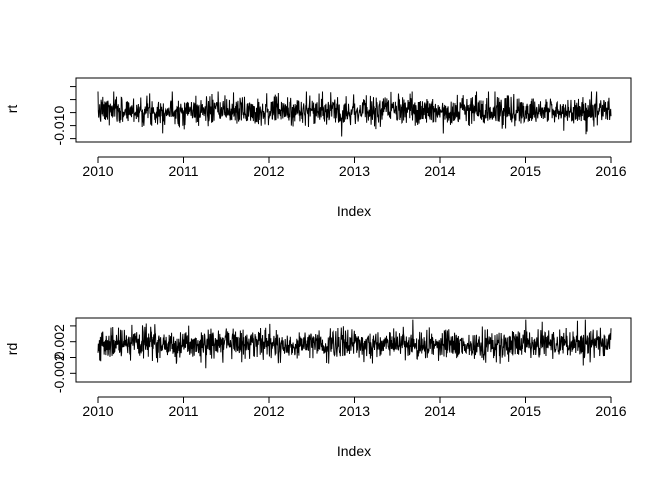 This screenshot has width=672, height=480. I want to click on x-tick-label-rd-1: 2011, so click(183, 411).